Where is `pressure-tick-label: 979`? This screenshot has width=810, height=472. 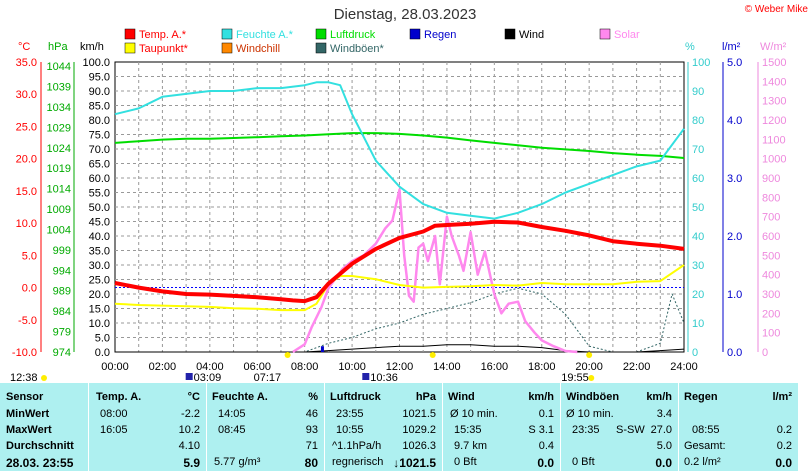 pressure-tick-label: 979 is located at coordinates (62, 333).